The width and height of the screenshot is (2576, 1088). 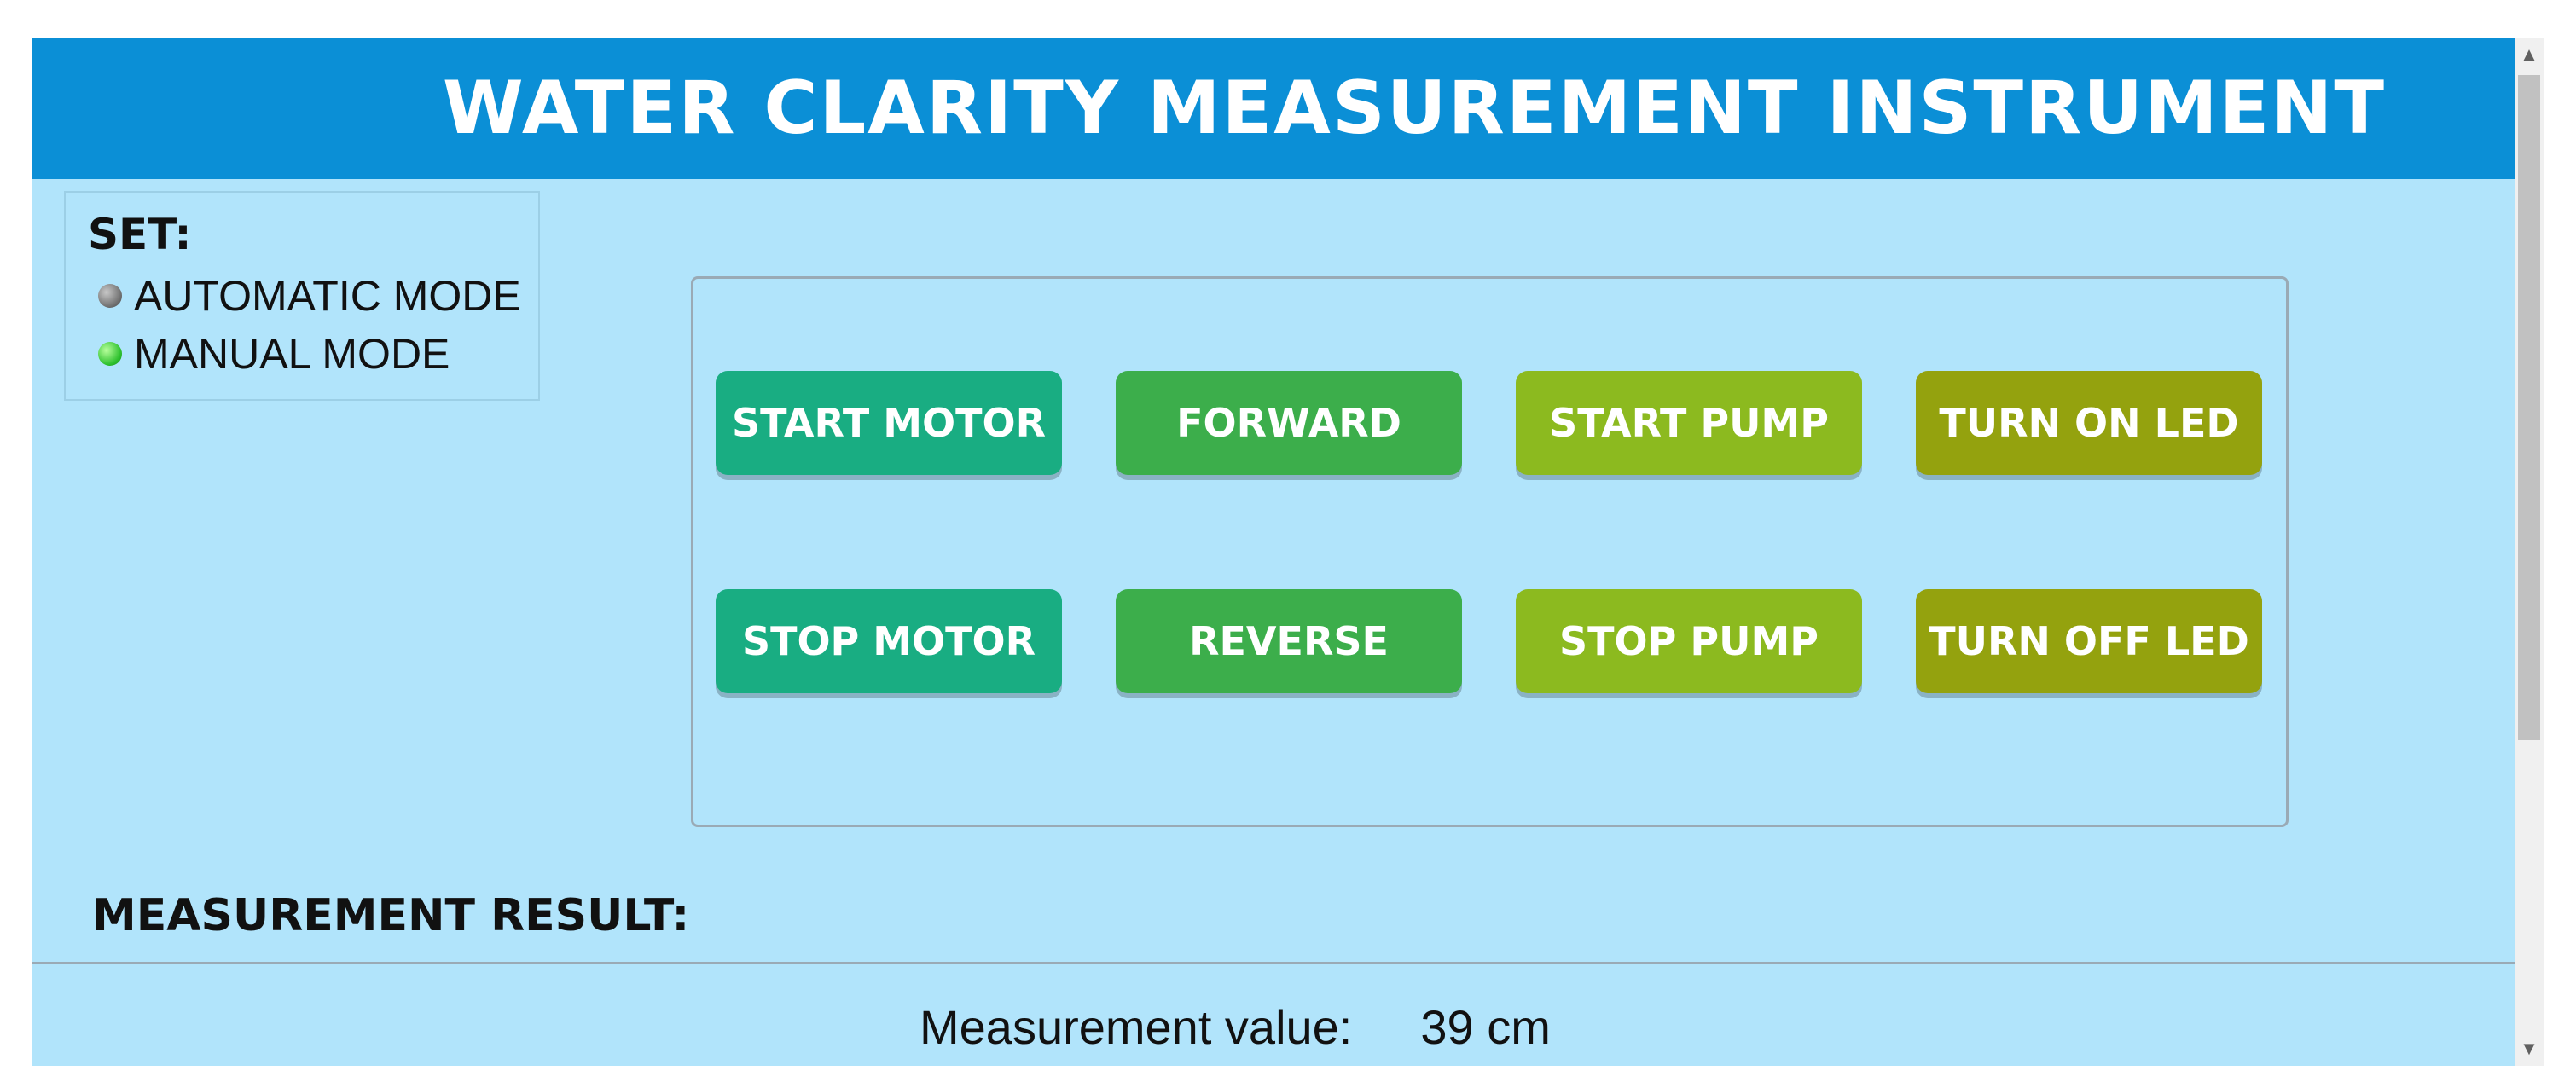 What do you see at coordinates (1136, 1026) in the screenshot?
I see `measurement-value-label: Measurement value:` at bounding box center [1136, 1026].